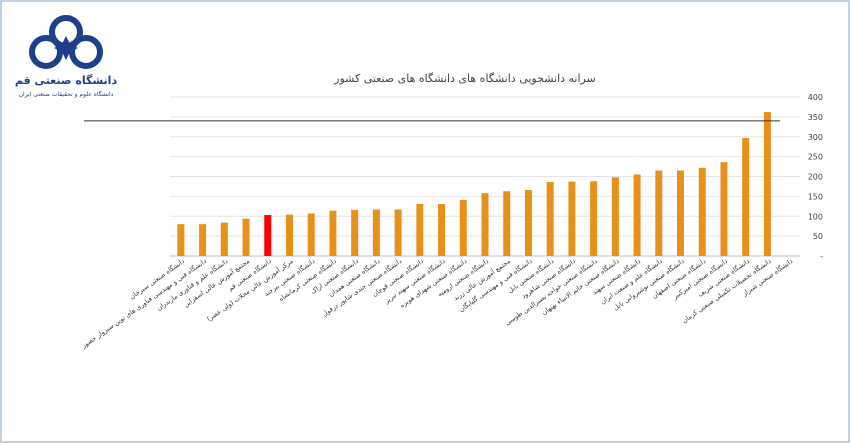 The height and width of the screenshot is (443, 850). Describe the element at coordinates (815, 137) in the screenshot. I see `y-tick-label: 300` at that location.